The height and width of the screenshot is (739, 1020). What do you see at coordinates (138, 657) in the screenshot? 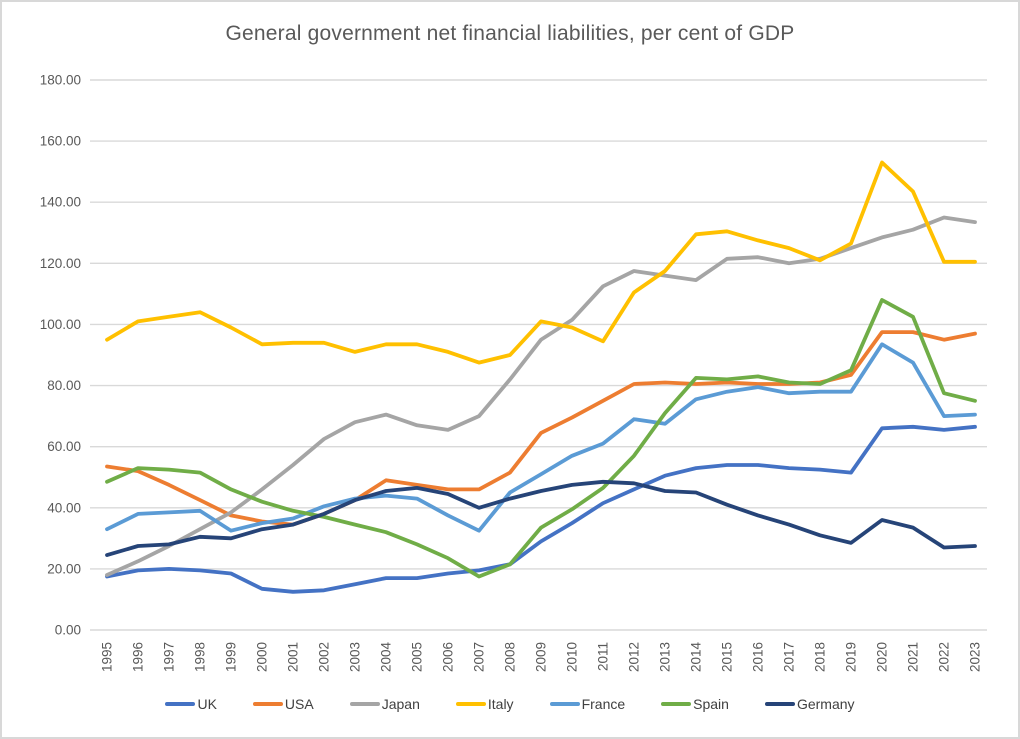
I see `x-tick-label: 1996` at bounding box center [138, 657].